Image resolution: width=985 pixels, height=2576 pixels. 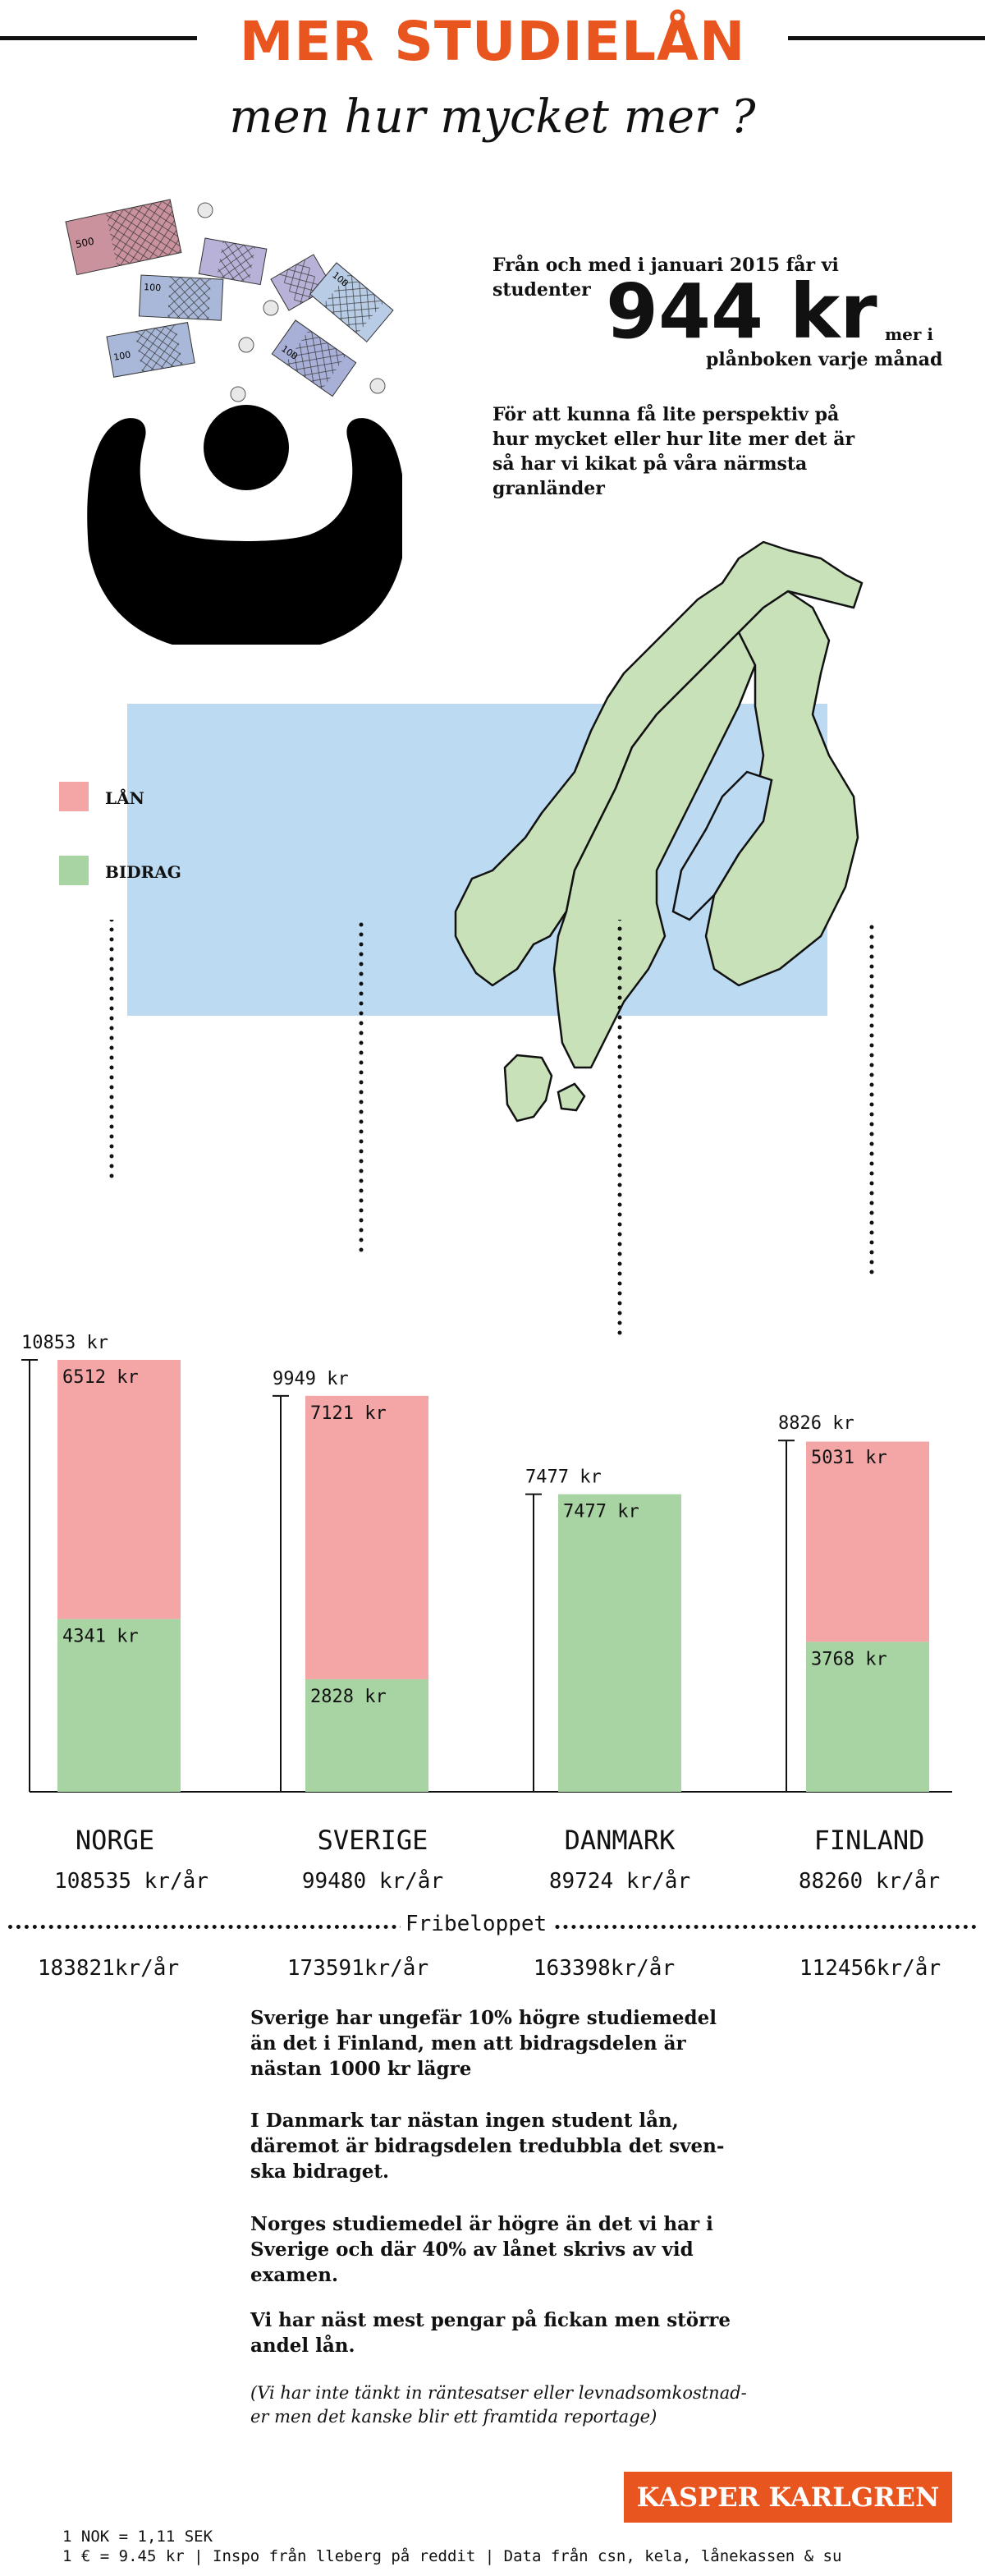 I want to click on bidrag-label-finland: 3768 kr, so click(x=849, y=1659).